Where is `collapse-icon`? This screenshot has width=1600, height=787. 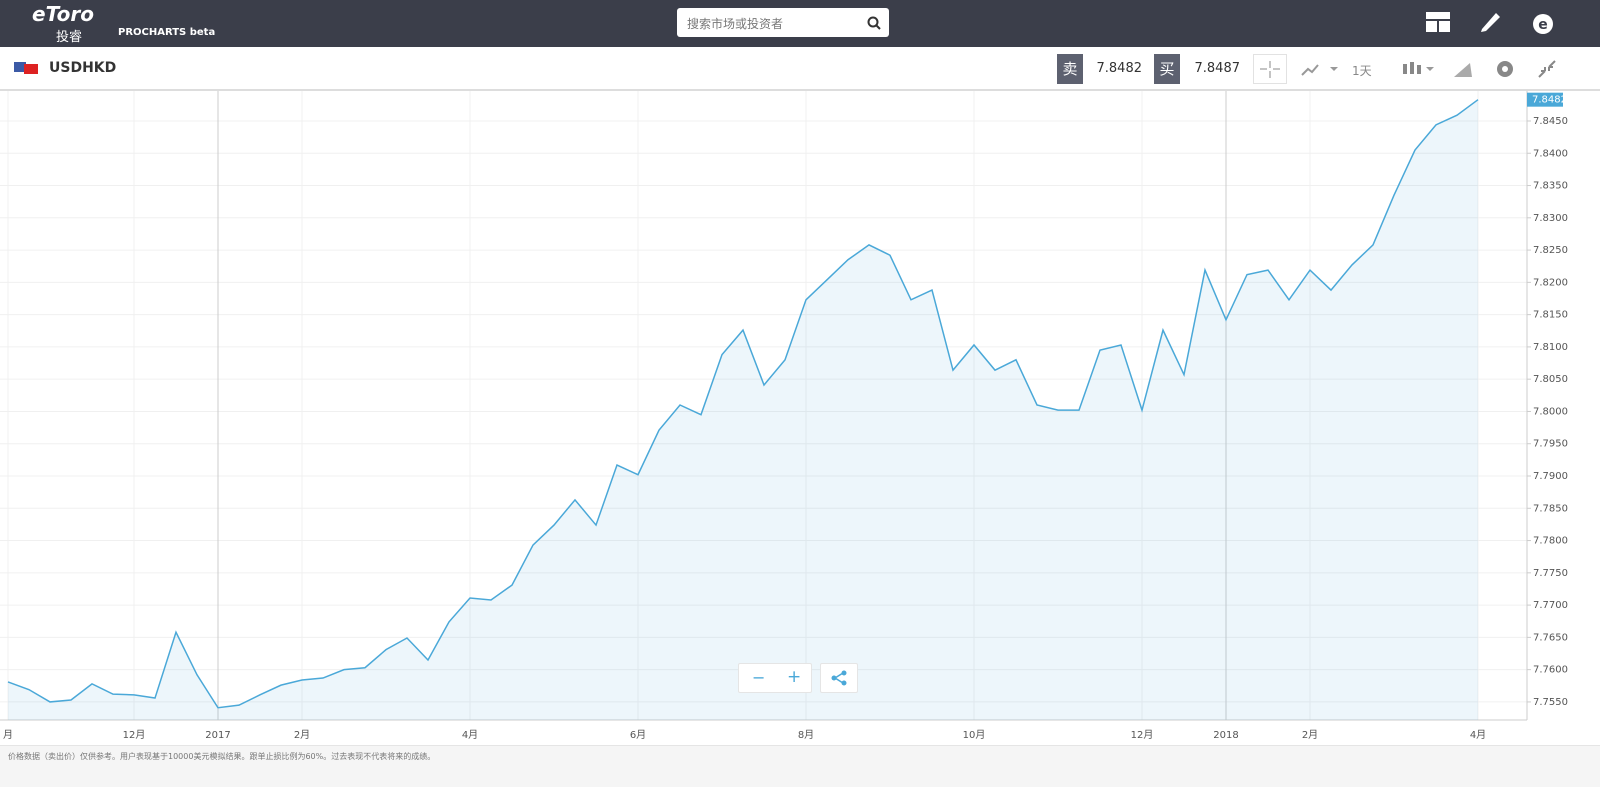
collapse-icon is located at coordinates (1547, 69).